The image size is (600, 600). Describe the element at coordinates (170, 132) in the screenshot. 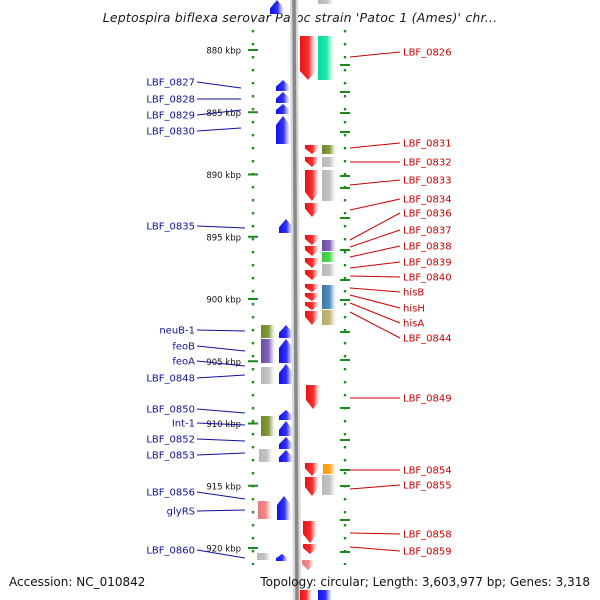

I see `left-gene-label: LBF_0830` at that location.